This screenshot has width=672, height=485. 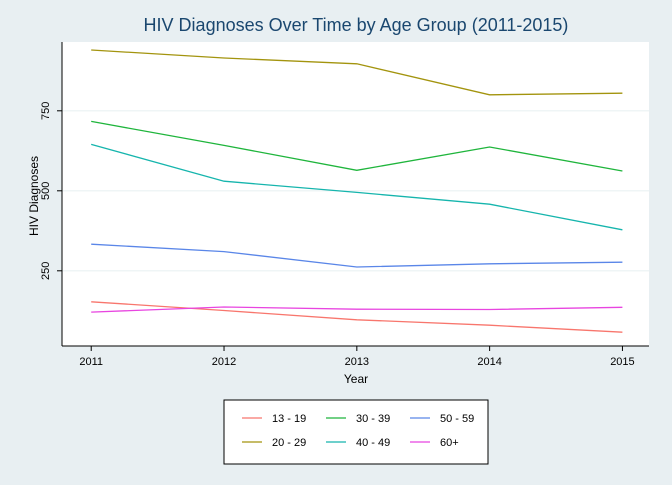 What do you see at coordinates (91, 362) in the screenshot?
I see `x-tick-label-2011: 2011` at bounding box center [91, 362].